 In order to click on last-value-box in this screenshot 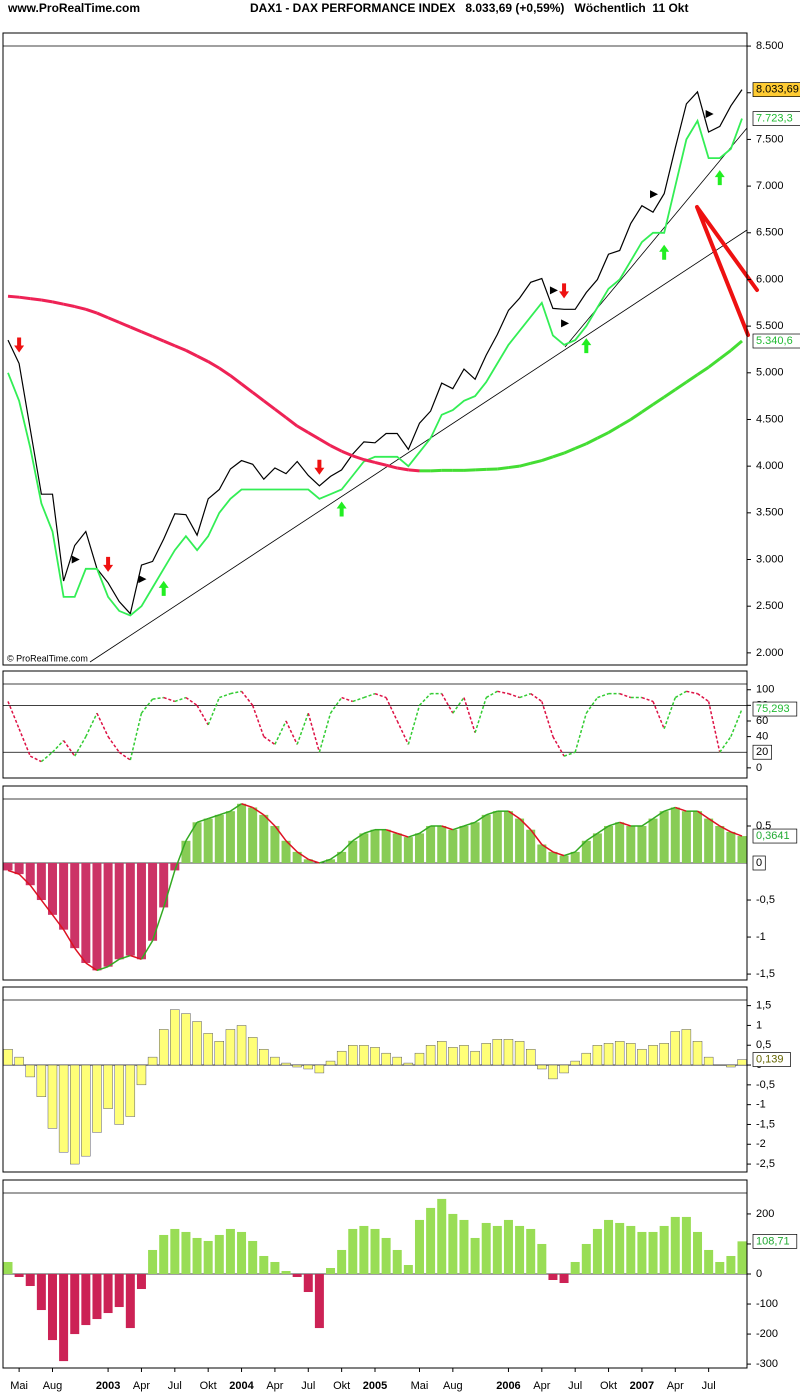, I will do `click(775, 709)`.